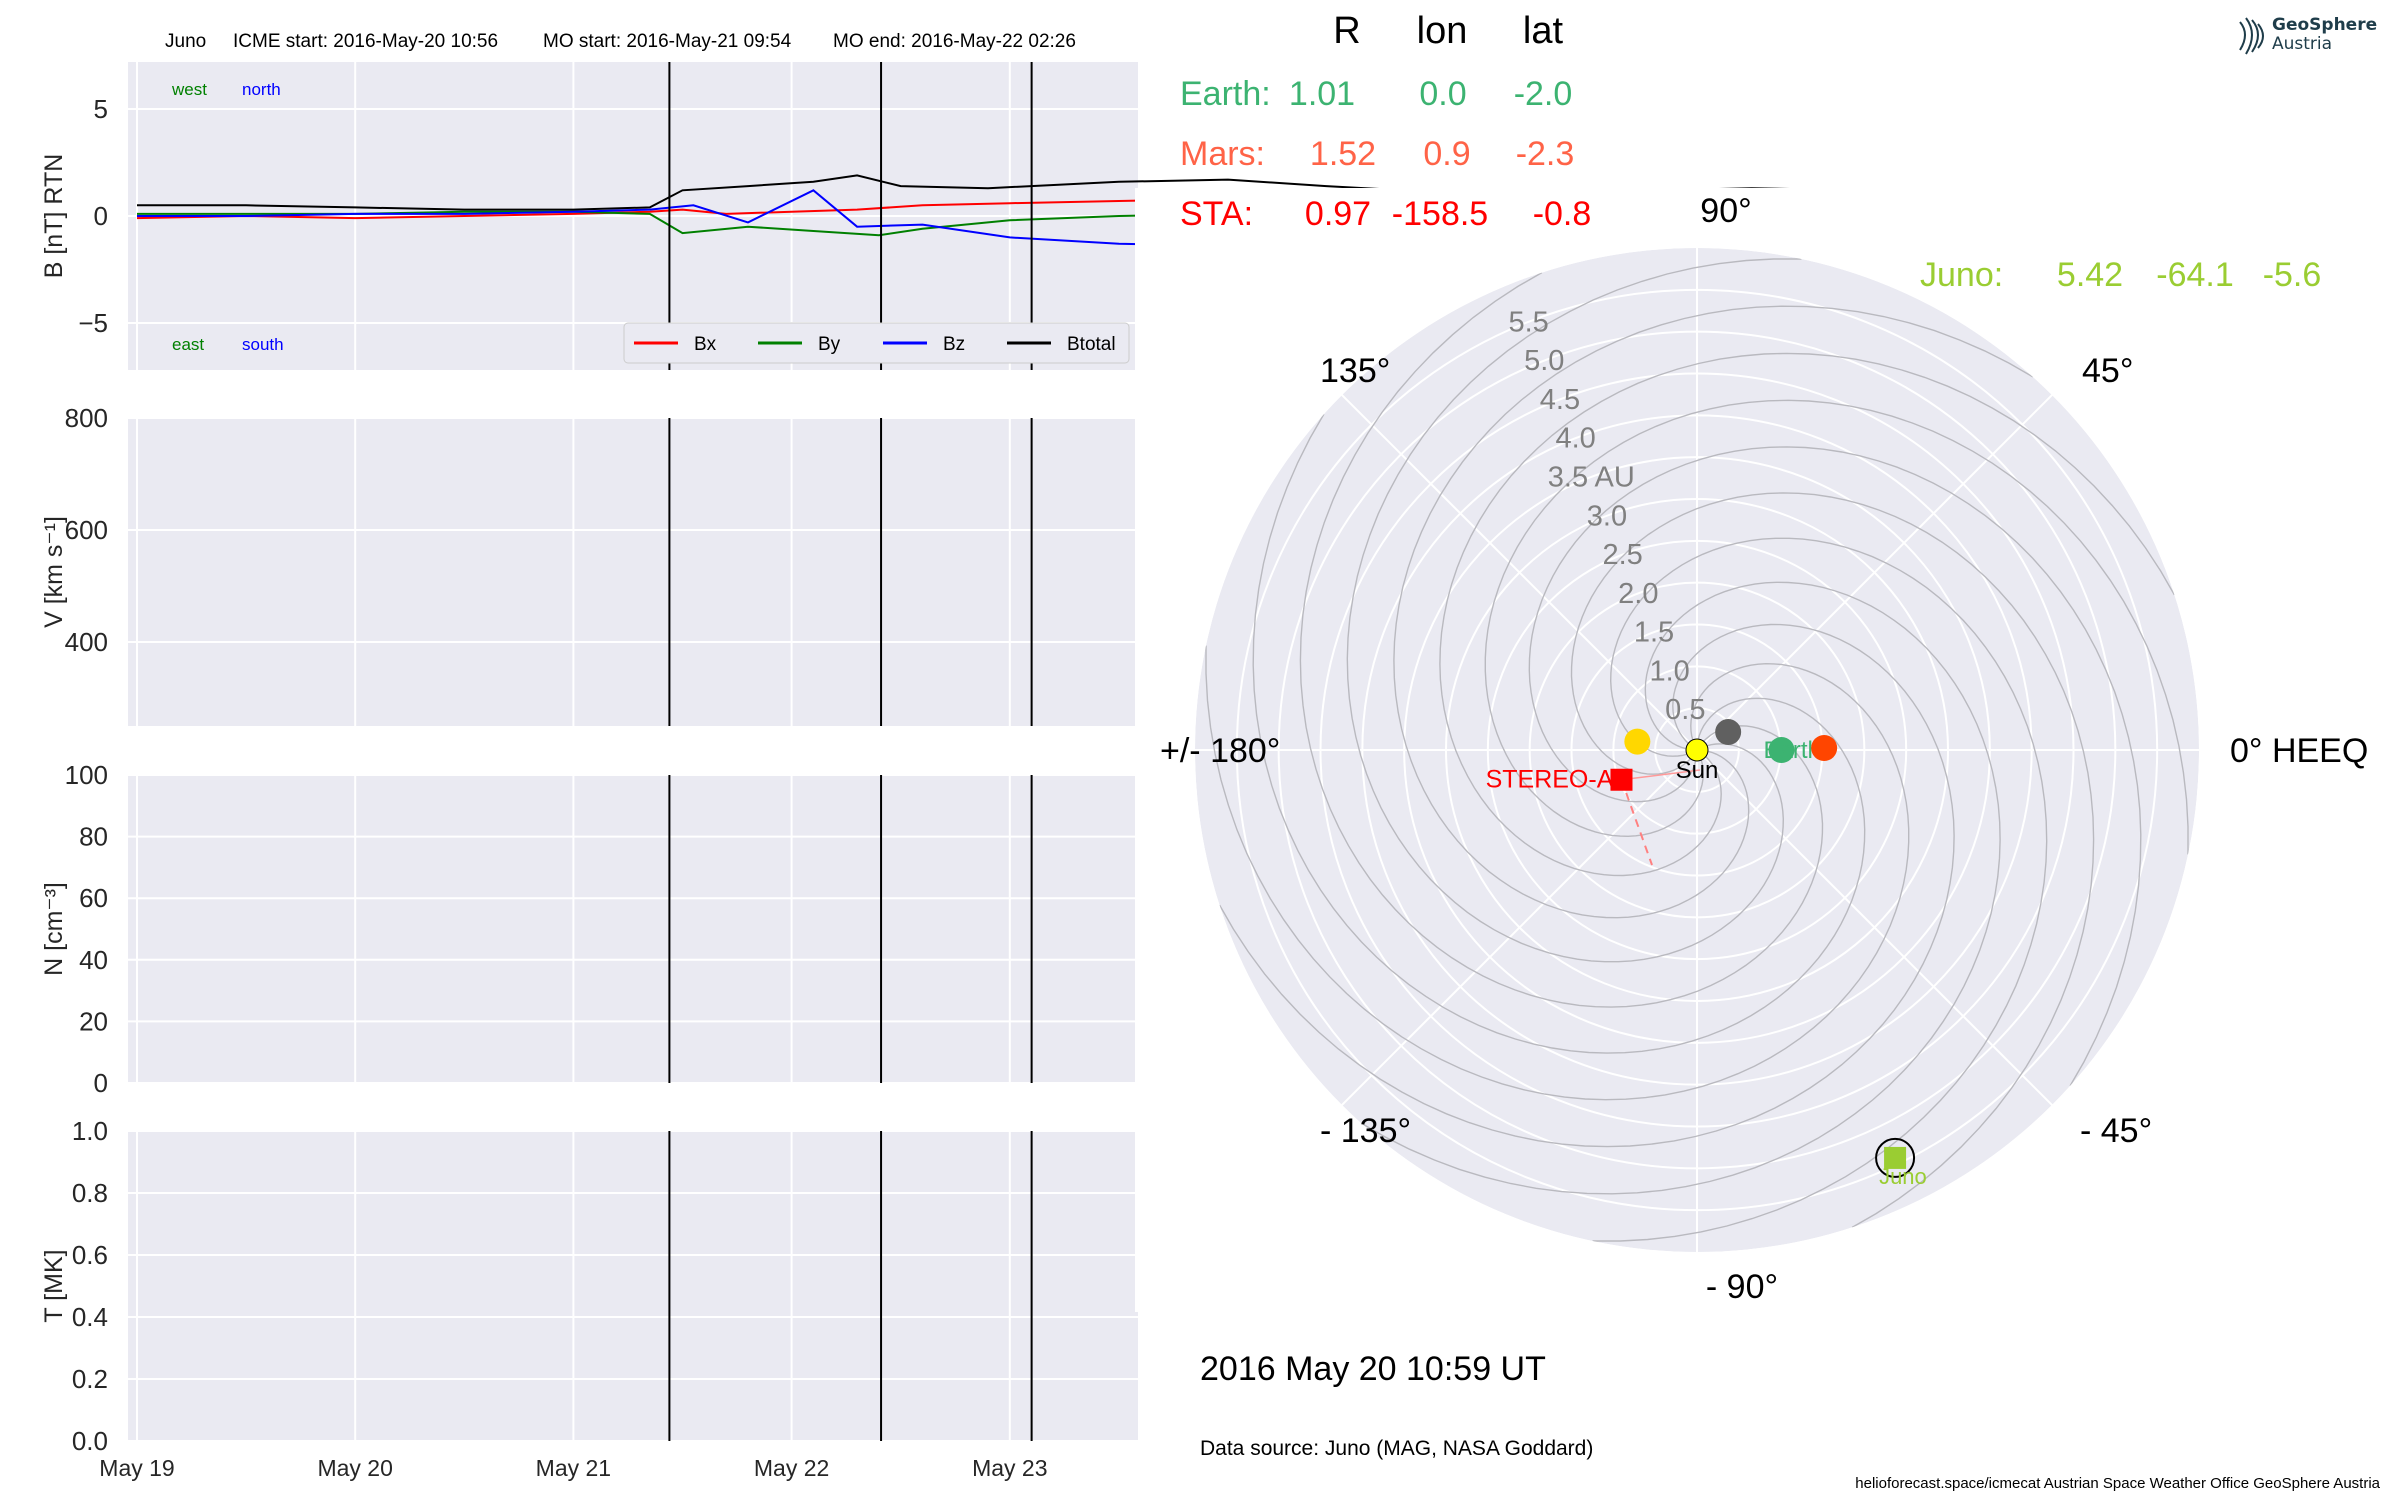 The image size is (2400, 1500). Describe the element at coordinates (2325, 25) in the screenshot. I see `logo-line1: GeoSphere` at that location.